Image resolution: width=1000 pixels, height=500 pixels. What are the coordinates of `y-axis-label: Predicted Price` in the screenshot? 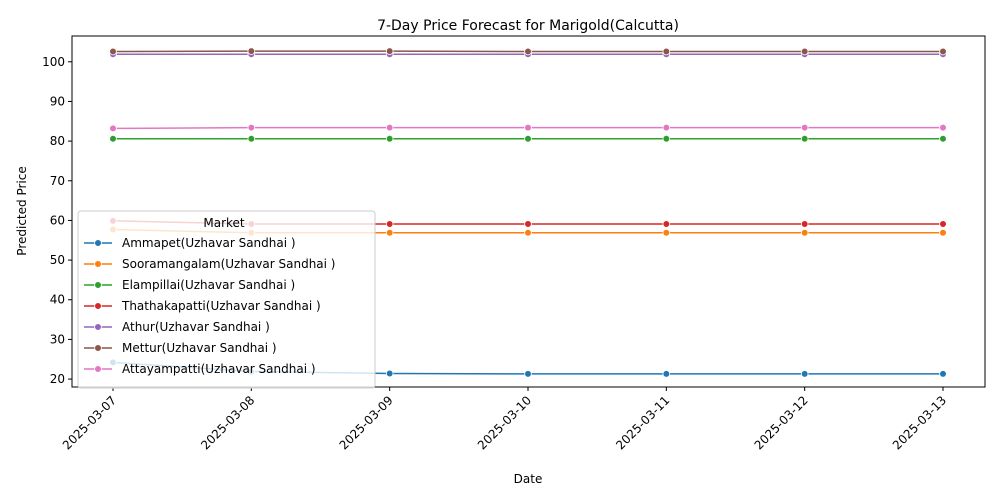 It's located at (22, 210).